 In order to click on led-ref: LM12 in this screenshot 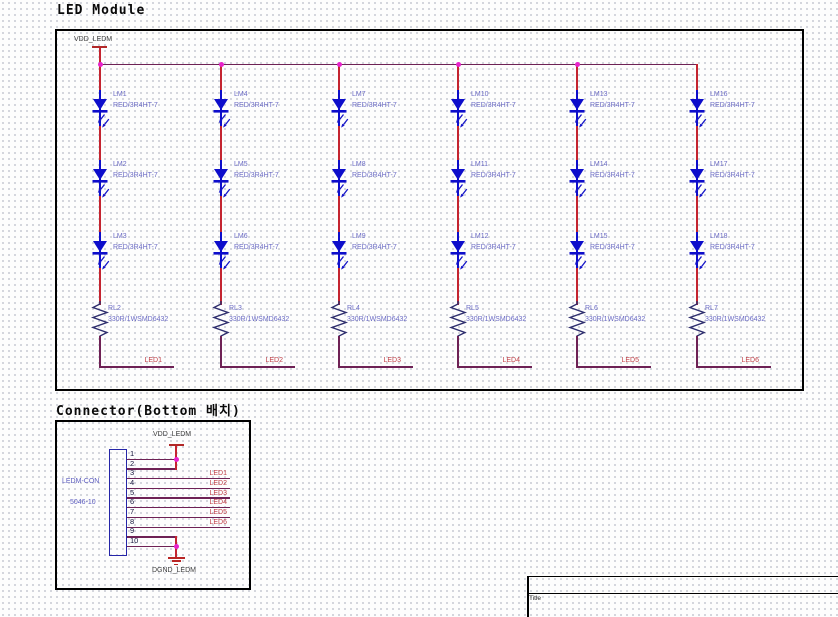, I will do `click(480, 236)`.